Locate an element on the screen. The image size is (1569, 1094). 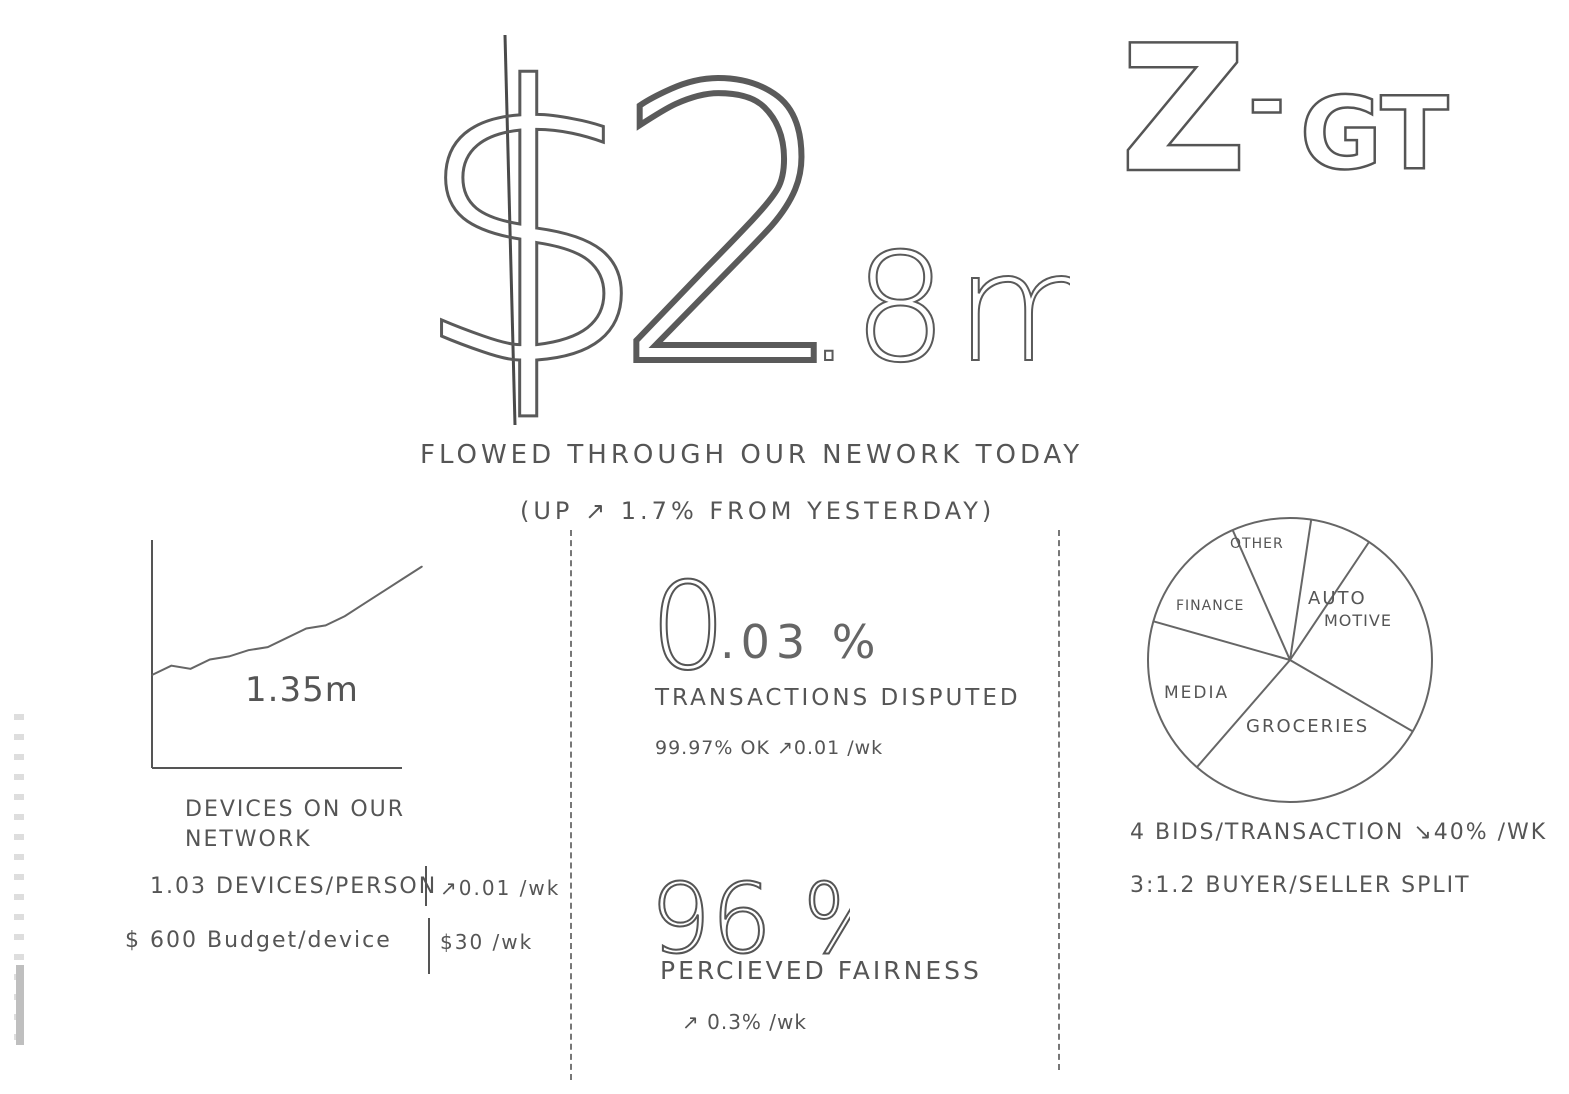
devices-per-person: 1.03 DEVICES/PERSON is located at coordinates (294, 886).